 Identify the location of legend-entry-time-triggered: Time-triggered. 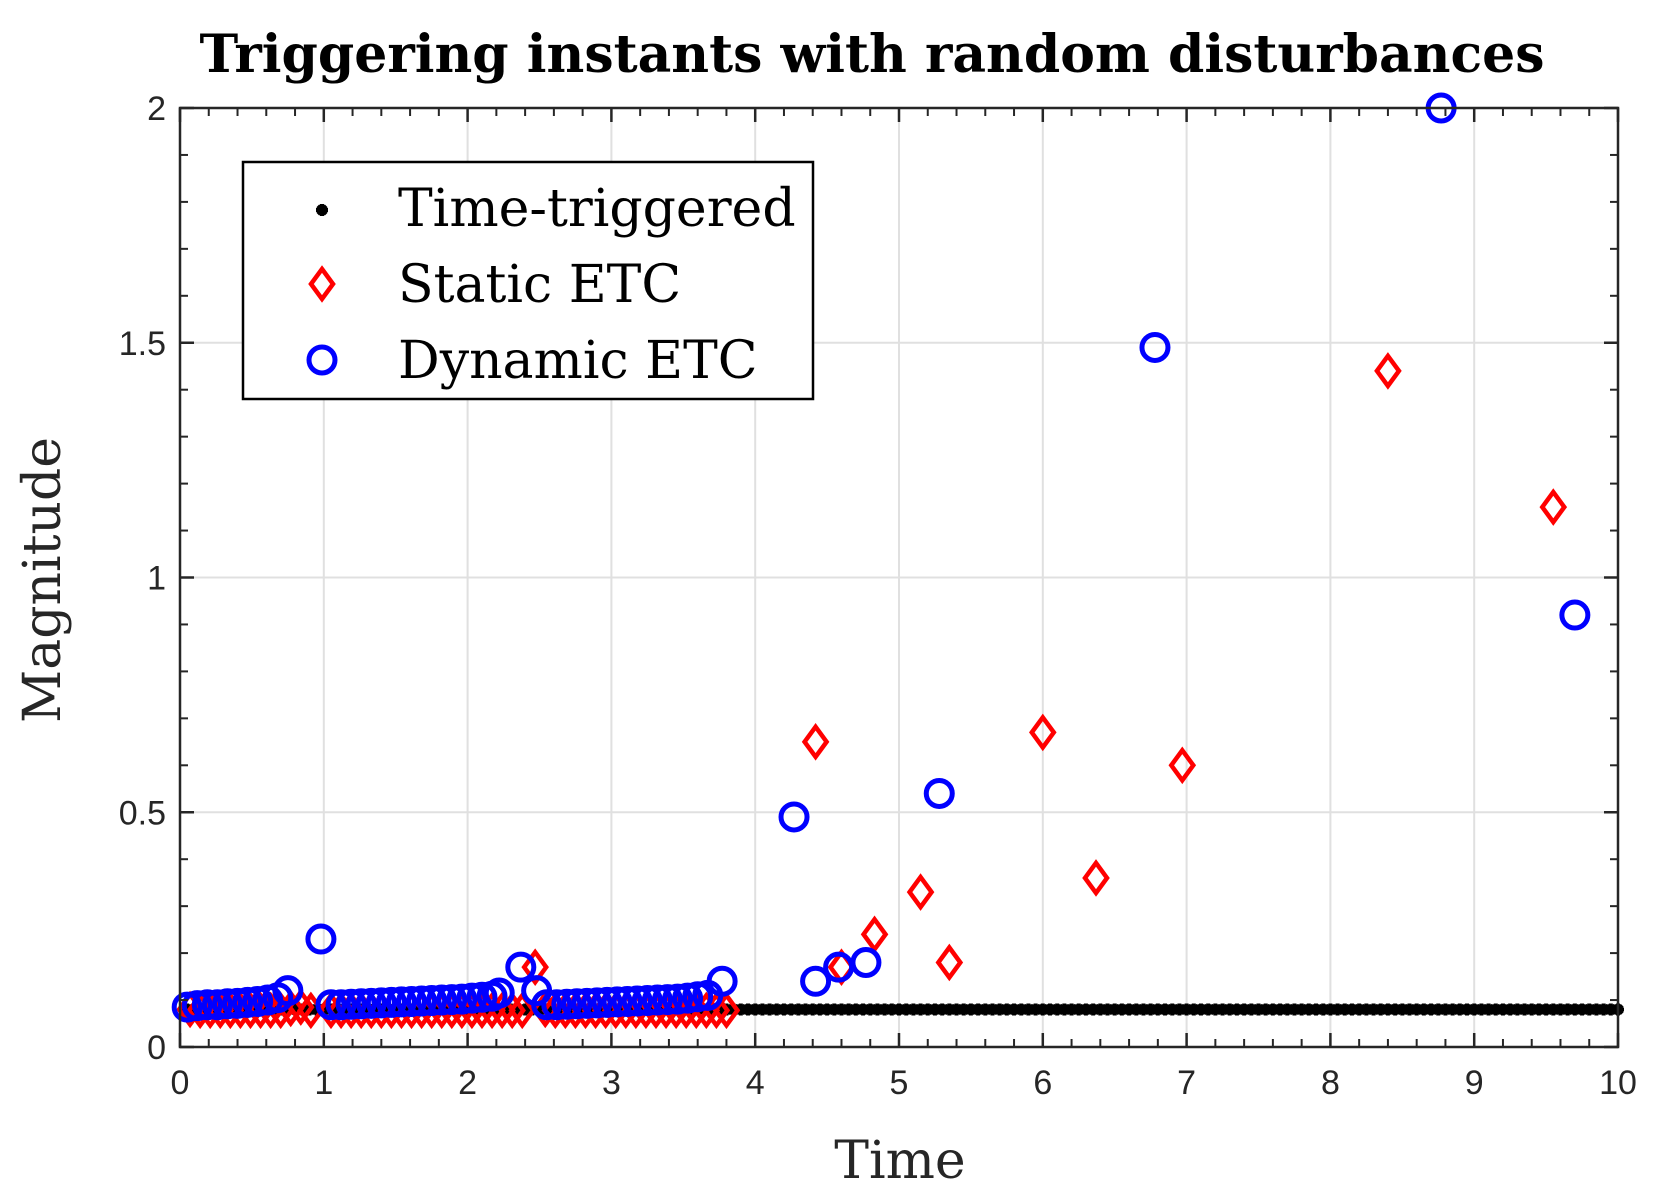
(556, 209).